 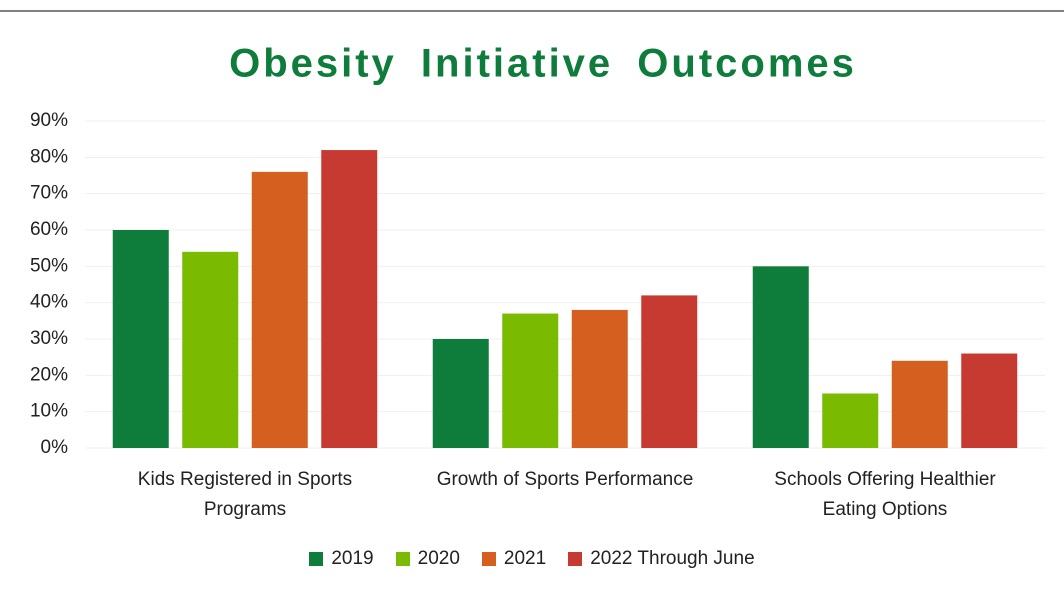 I want to click on y-tick-label: 70%, so click(x=49, y=193).